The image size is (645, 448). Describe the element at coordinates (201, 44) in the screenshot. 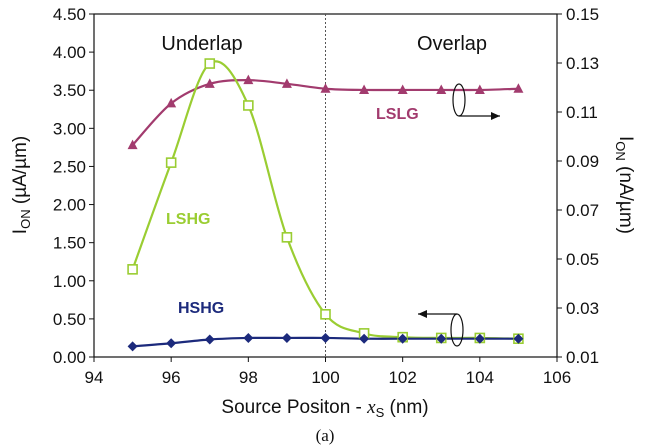

I see `region-label-underlap: Underlap` at that location.